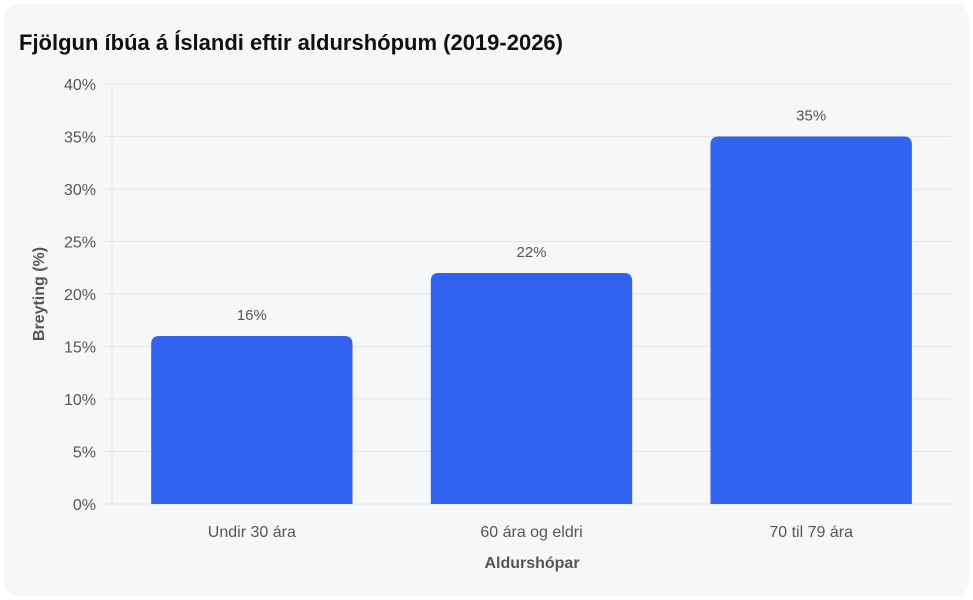 The width and height of the screenshot is (973, 600). What do you see at coordinates (811, 116) in the screenshot?
I see `bar-value-label: 35%` at bounding box center [811, 116].